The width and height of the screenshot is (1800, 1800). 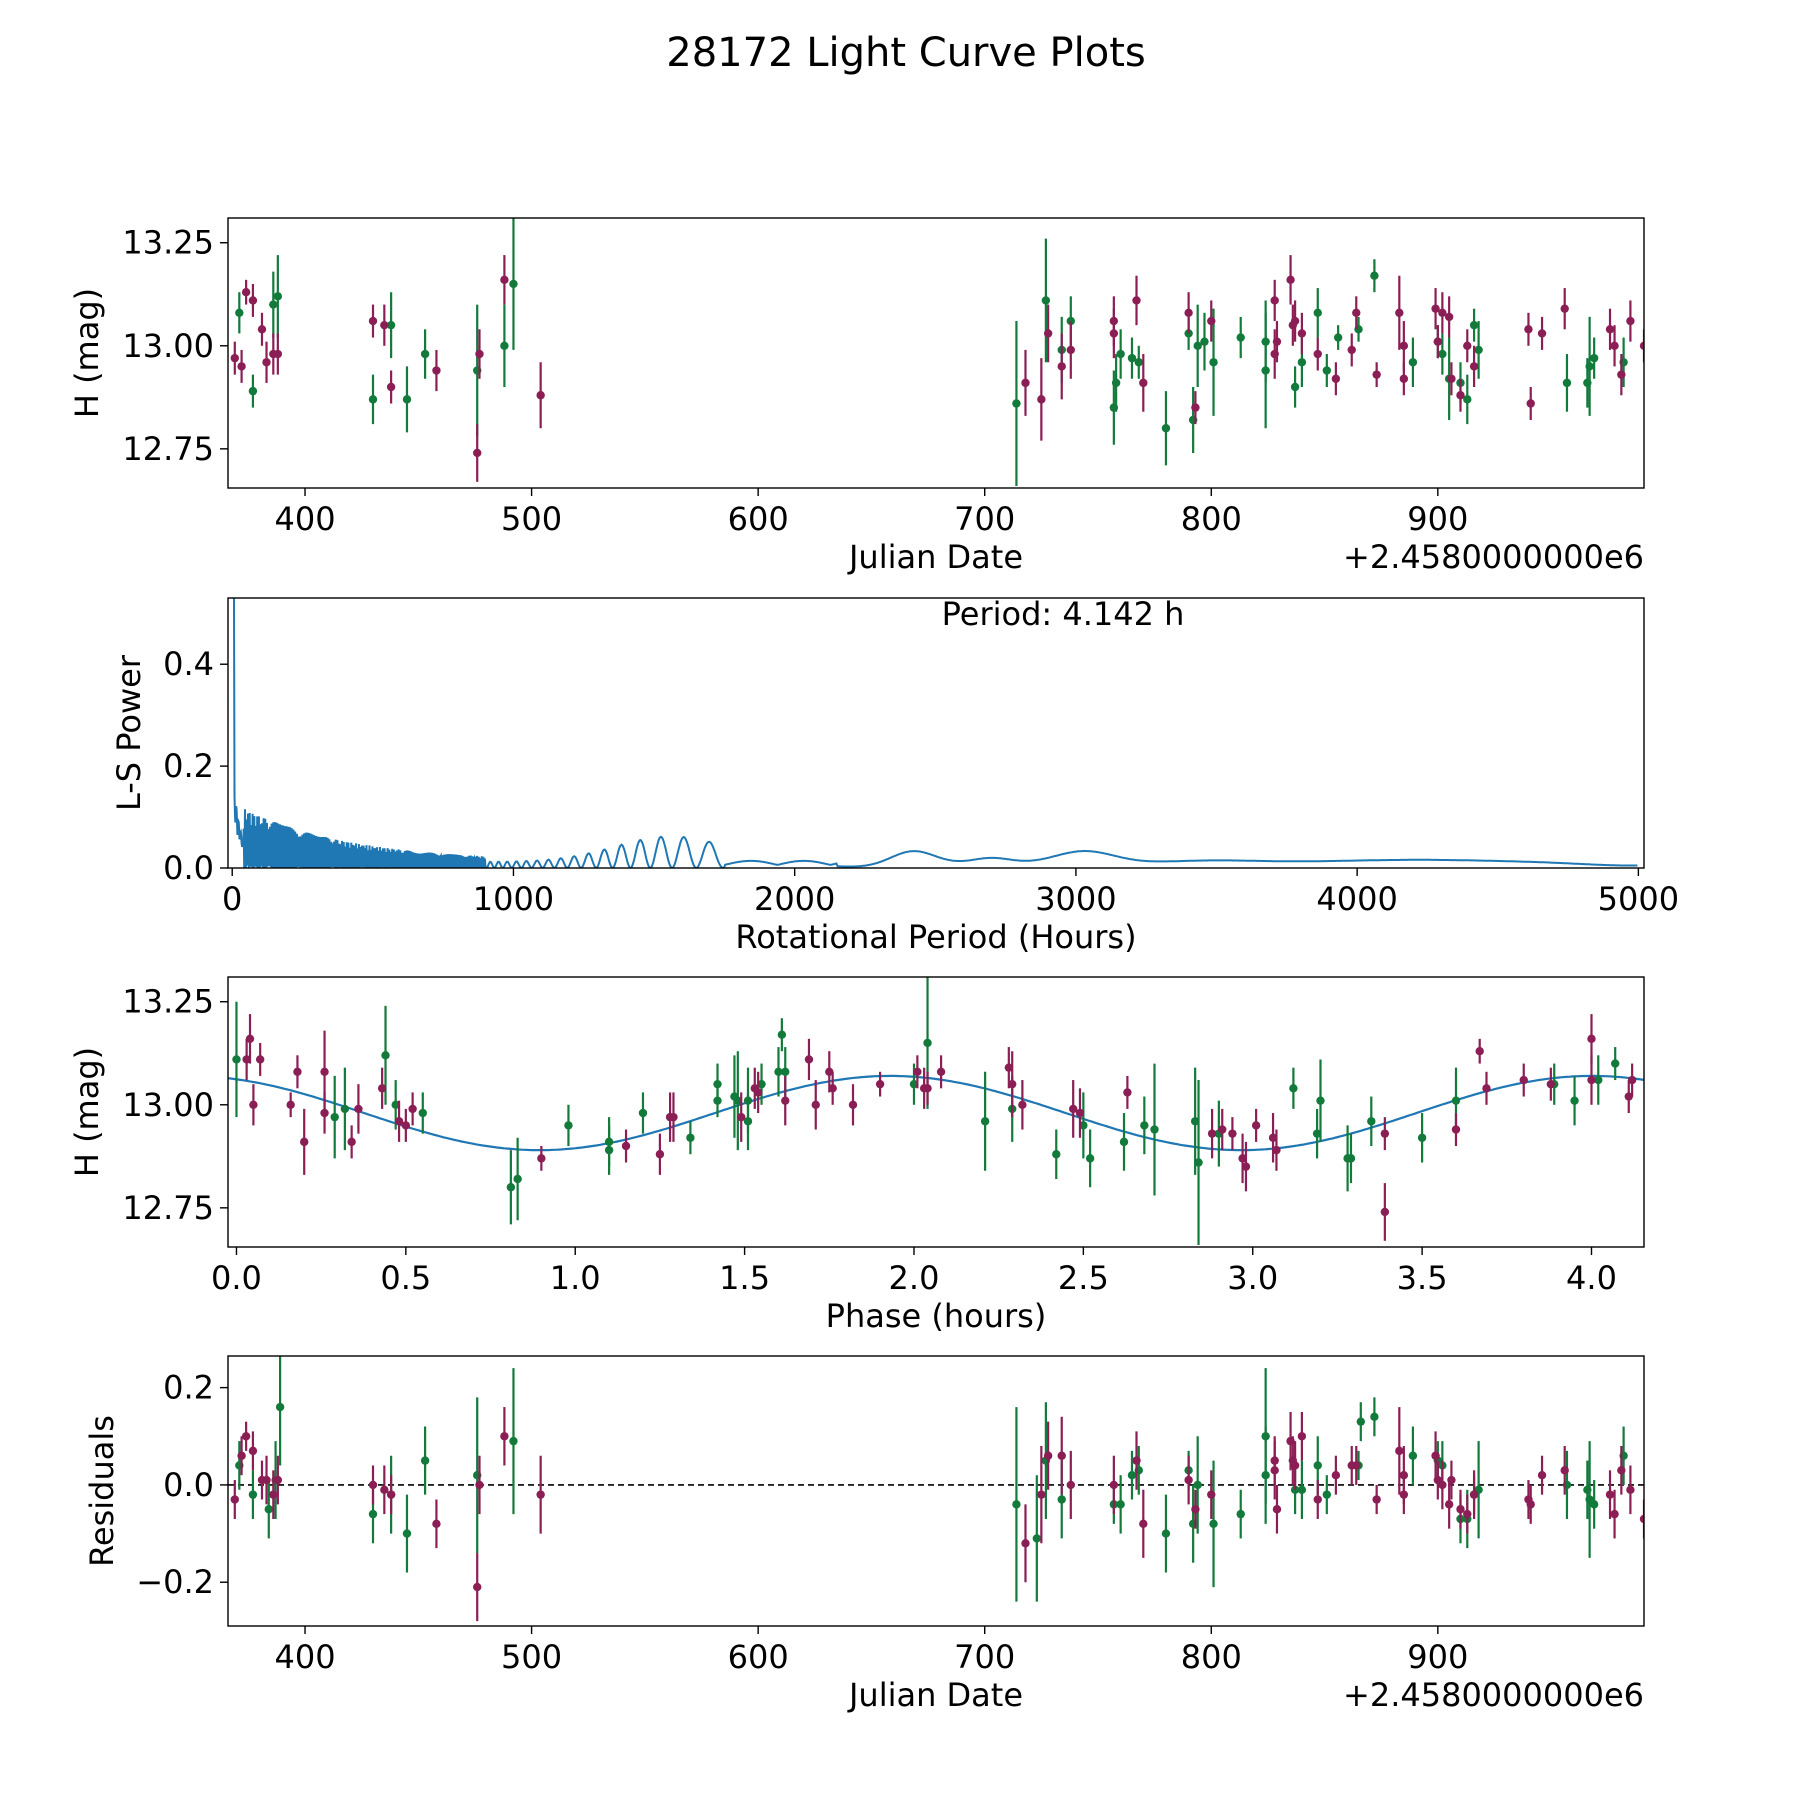 What do you see at coordinates (984, 513) in the screenshot?
I see `x-tick: 700` at bounding box center [984, 513].